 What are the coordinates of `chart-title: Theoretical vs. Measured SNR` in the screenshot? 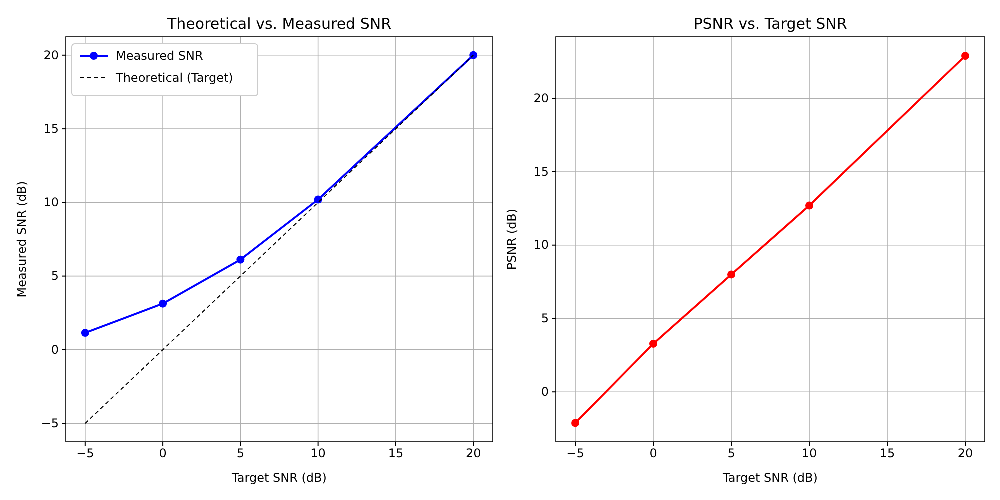 It's located at (279, 24).